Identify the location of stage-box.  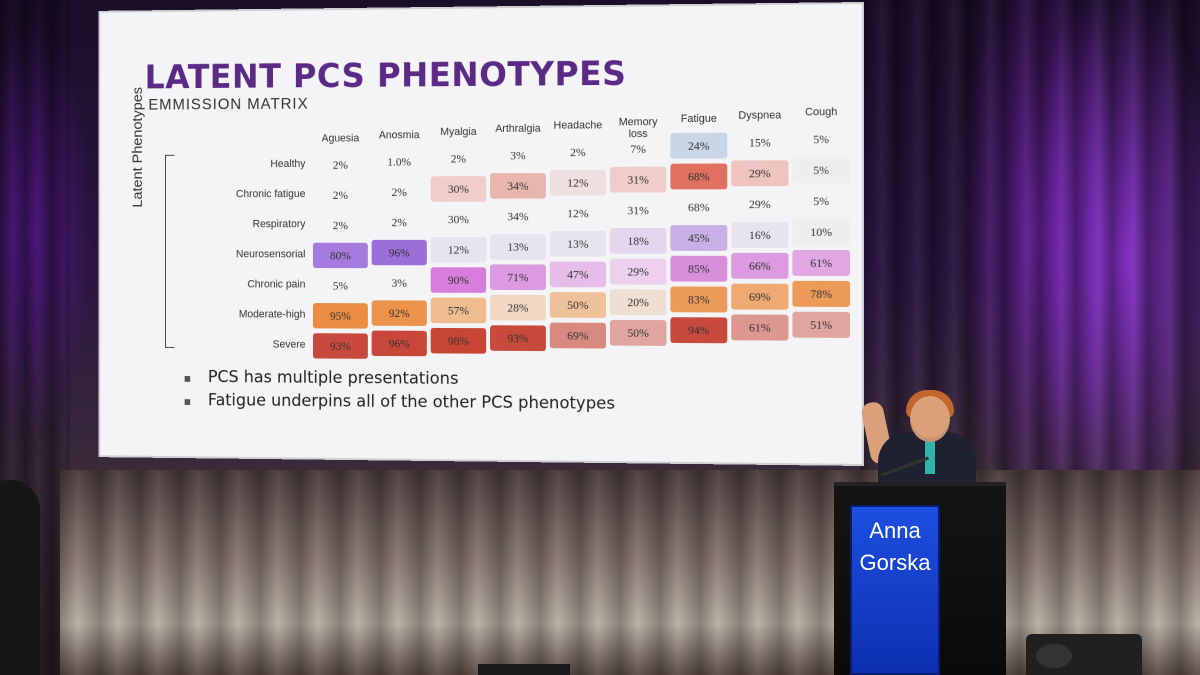
(524, 669).